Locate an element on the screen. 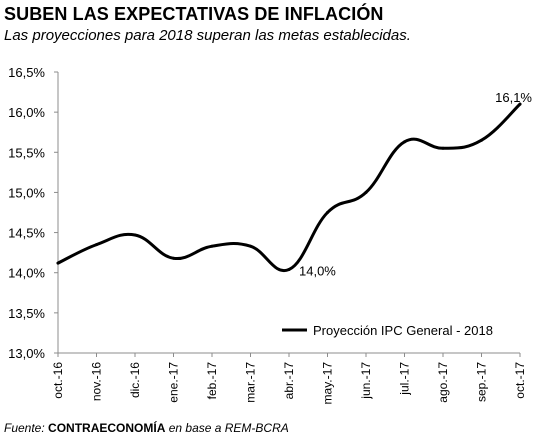  y-tick-label: 13,5% is located at coordinates (26, 313).